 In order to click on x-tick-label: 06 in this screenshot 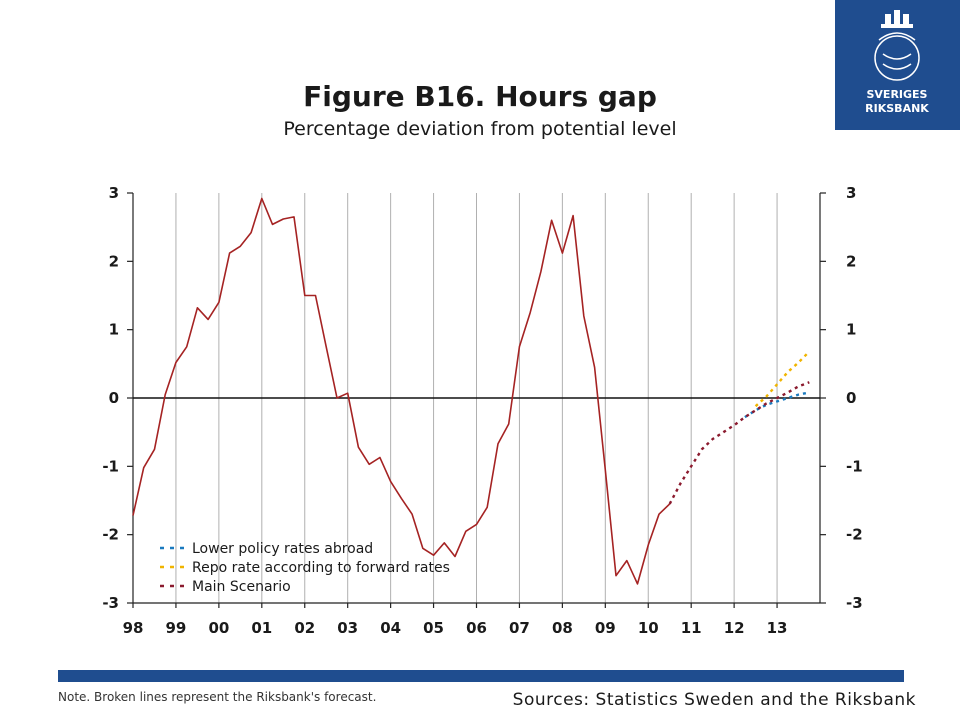, I will do `click(476, 628)`.